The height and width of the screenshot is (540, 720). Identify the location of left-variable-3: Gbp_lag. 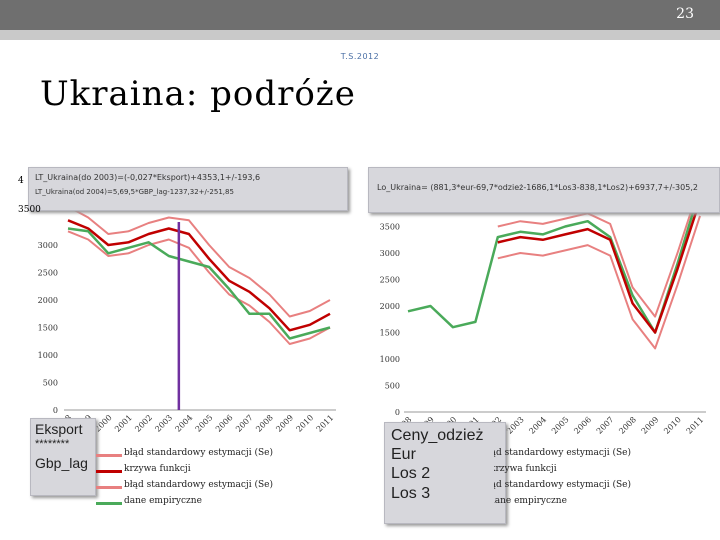
(61, 462).